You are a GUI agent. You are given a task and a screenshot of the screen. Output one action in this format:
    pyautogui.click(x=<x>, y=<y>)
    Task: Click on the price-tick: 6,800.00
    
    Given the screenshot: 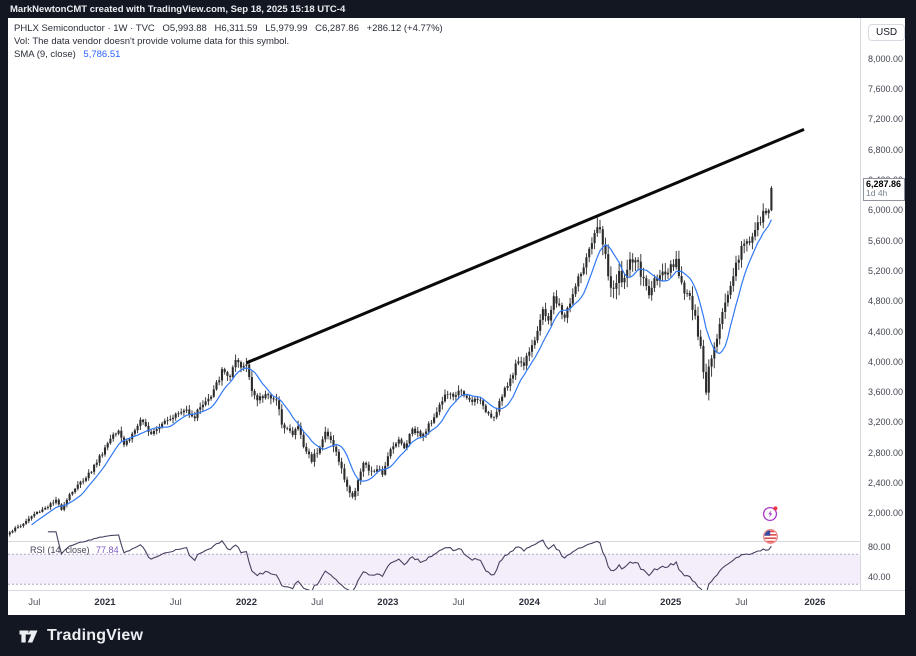 What is the action you would take?
    pyautogui.click(x=886, y=149)
    